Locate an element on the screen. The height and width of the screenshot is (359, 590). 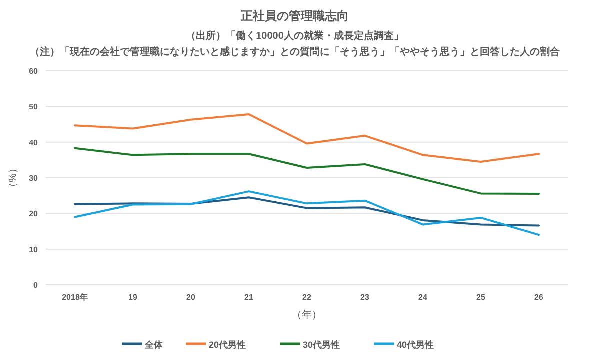
x-tick-label: 22 is located at coordinates (307, 297).